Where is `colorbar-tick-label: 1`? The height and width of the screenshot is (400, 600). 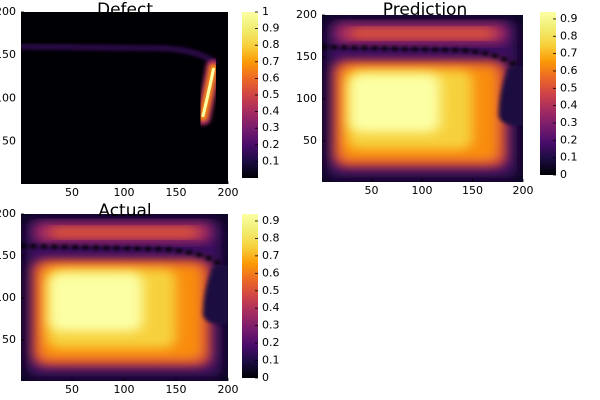 colorbar-tick-label: 1 is located at coordinates (265, 11).